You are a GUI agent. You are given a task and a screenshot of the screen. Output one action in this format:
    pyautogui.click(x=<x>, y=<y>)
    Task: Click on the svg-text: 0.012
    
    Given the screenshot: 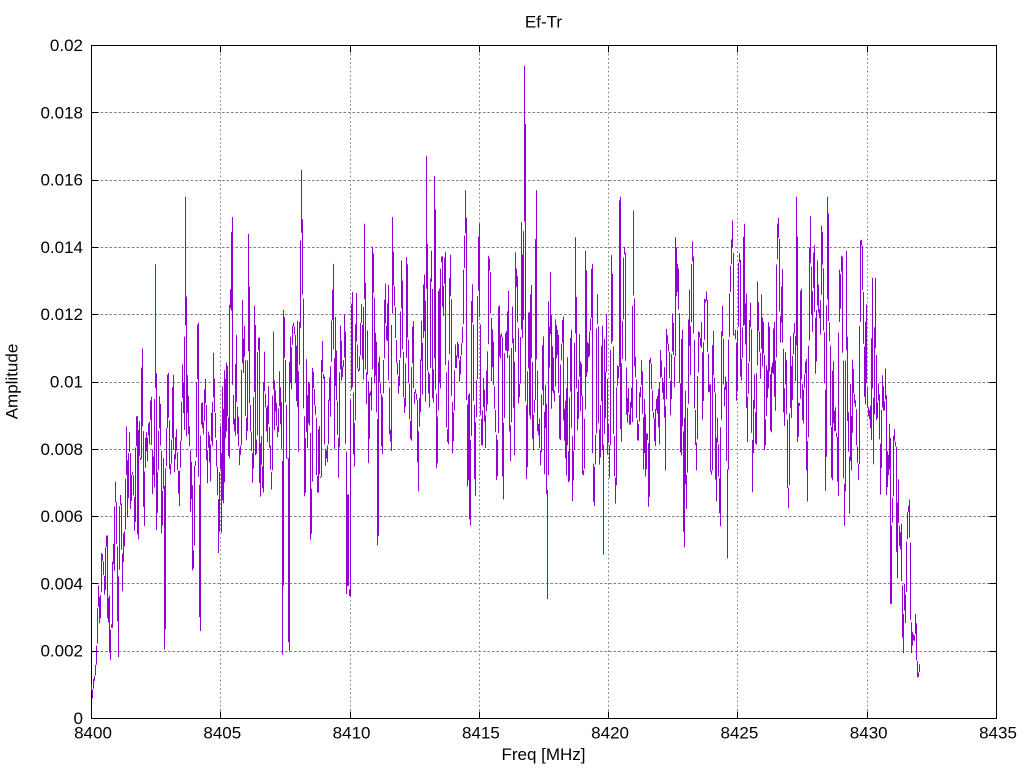 What is the action you would take?
    pyautogui.click(x=61, y=314)
    